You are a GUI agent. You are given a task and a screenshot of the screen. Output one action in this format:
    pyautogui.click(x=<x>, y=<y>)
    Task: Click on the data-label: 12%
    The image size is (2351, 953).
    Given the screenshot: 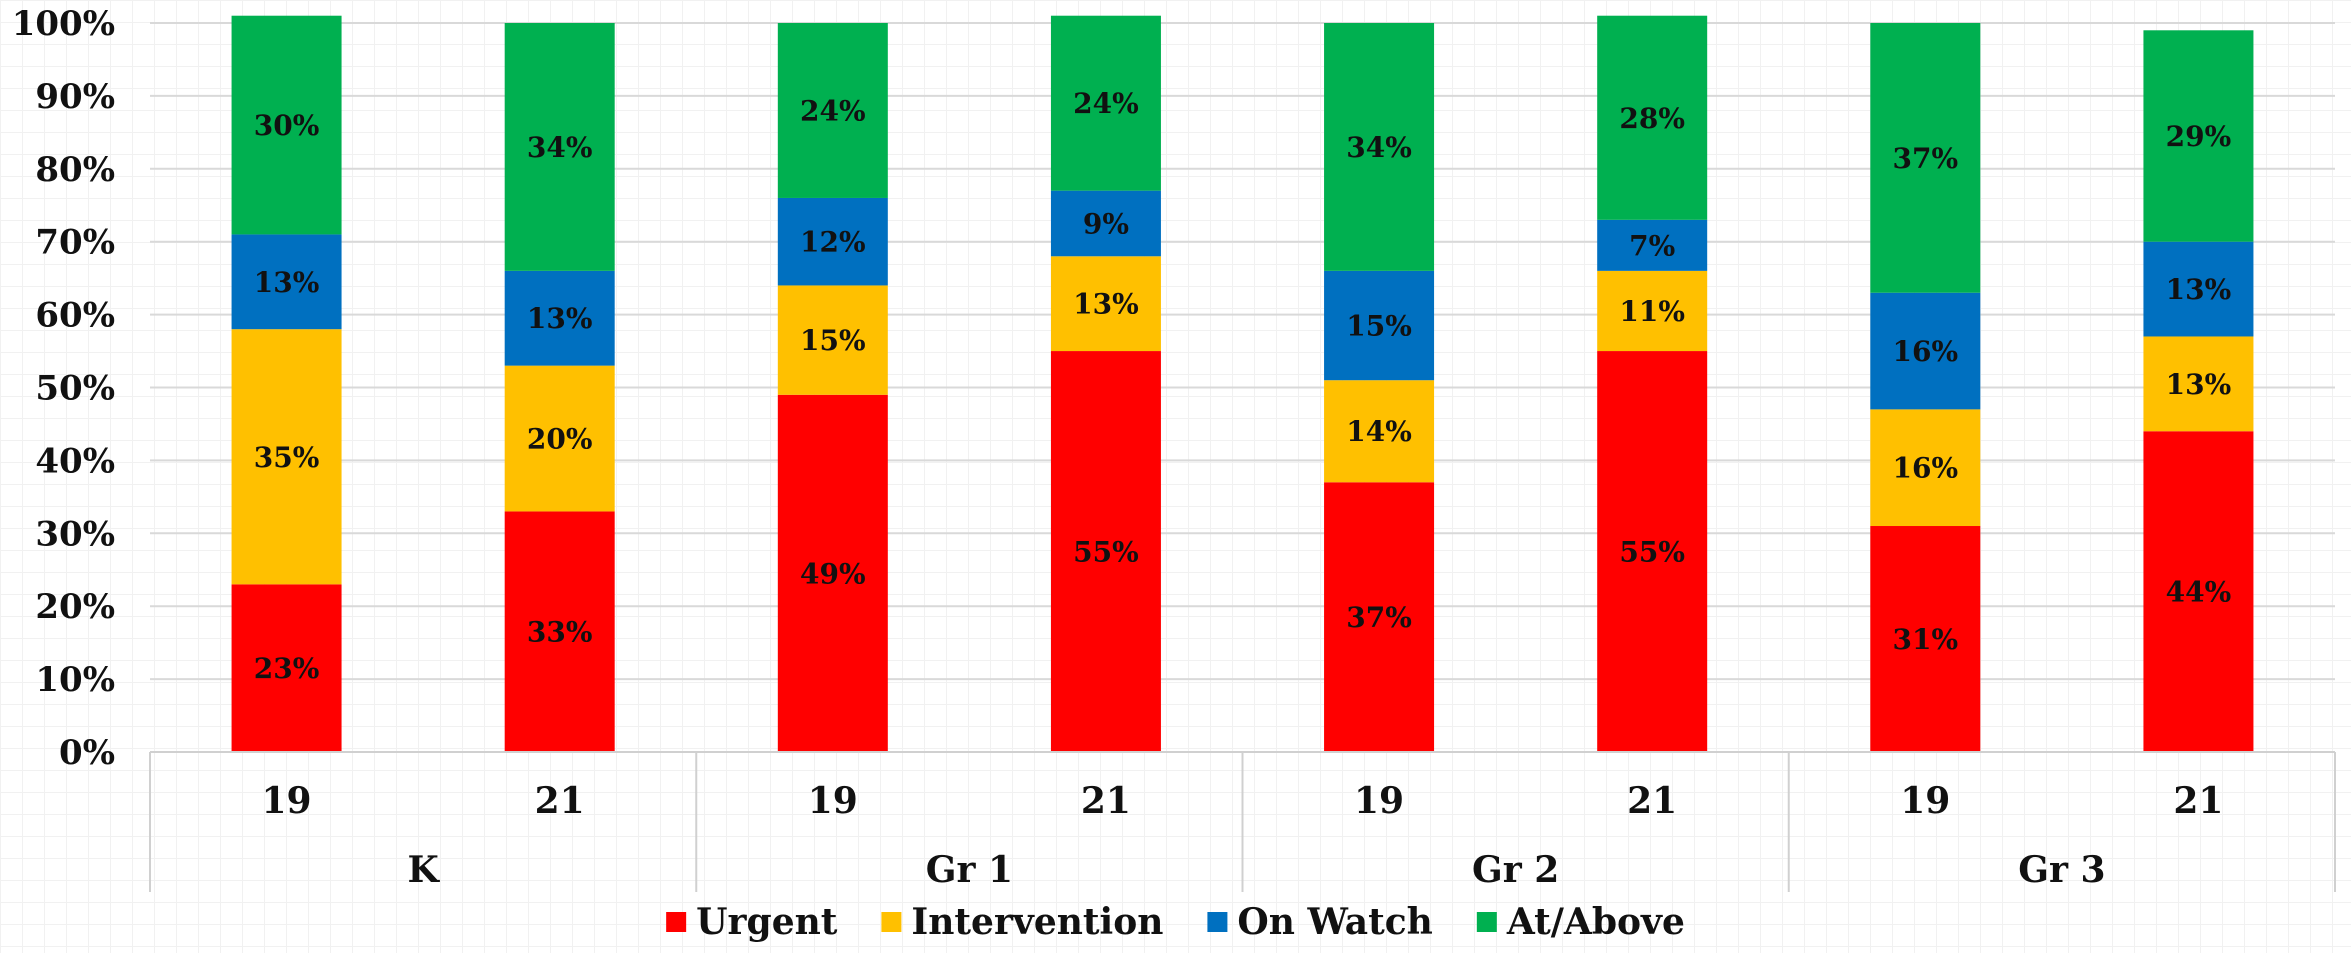 What is the action you would take?
    pyautogui.click(x=833, y=242)
    